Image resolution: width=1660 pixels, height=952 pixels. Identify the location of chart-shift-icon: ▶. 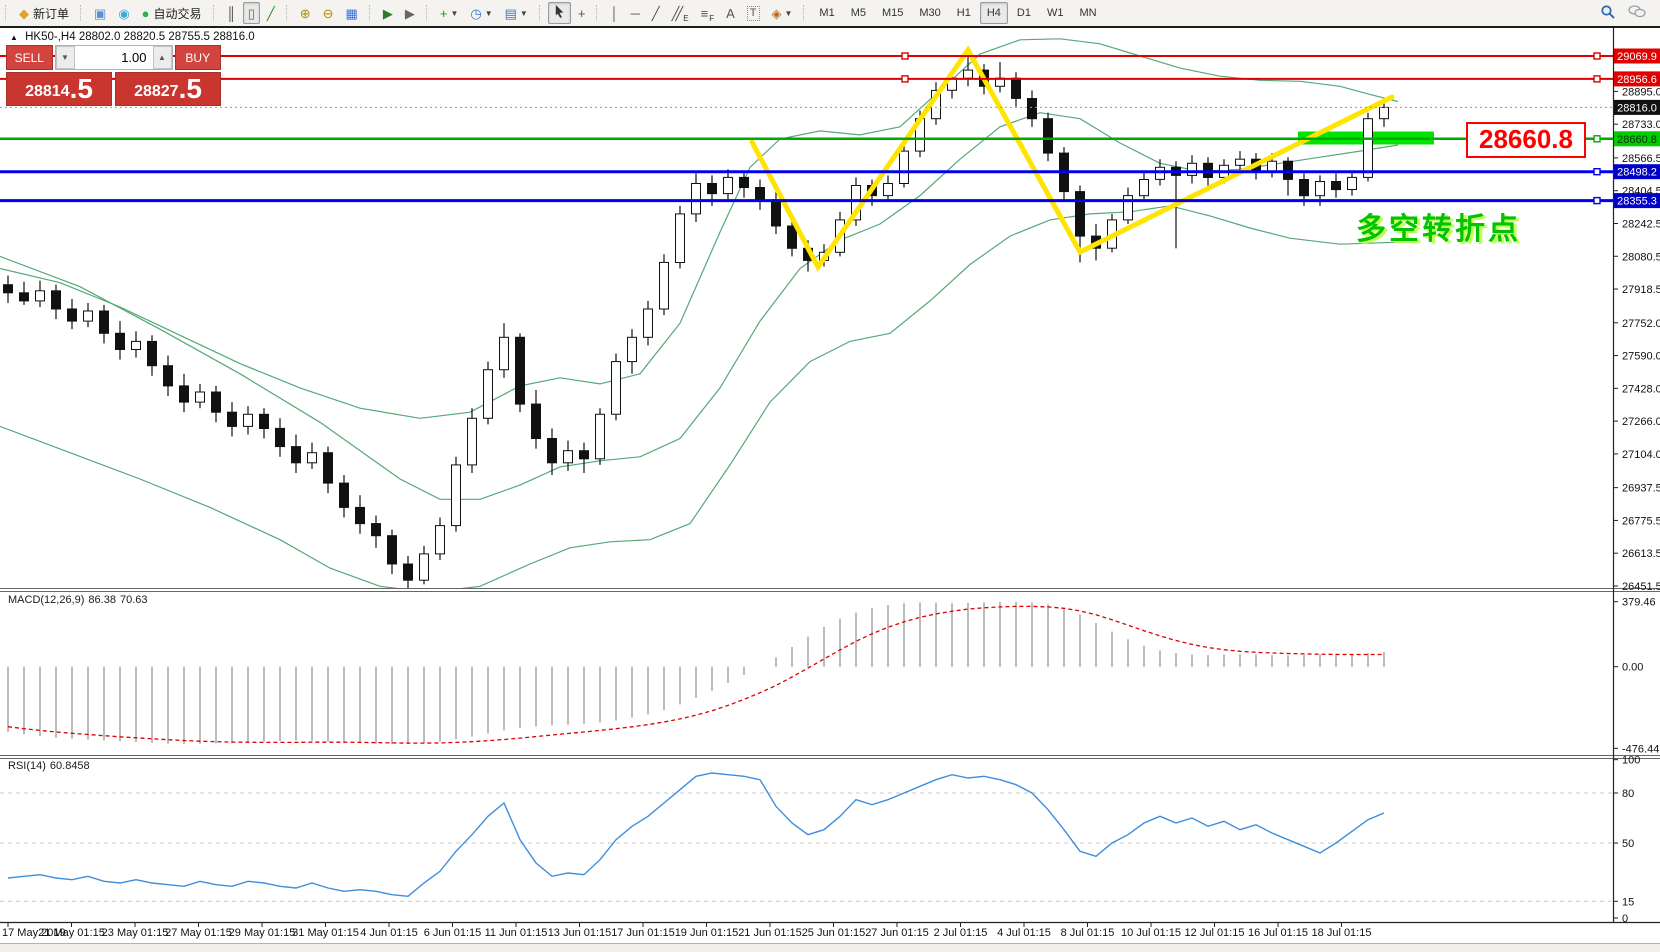
(409, 13).